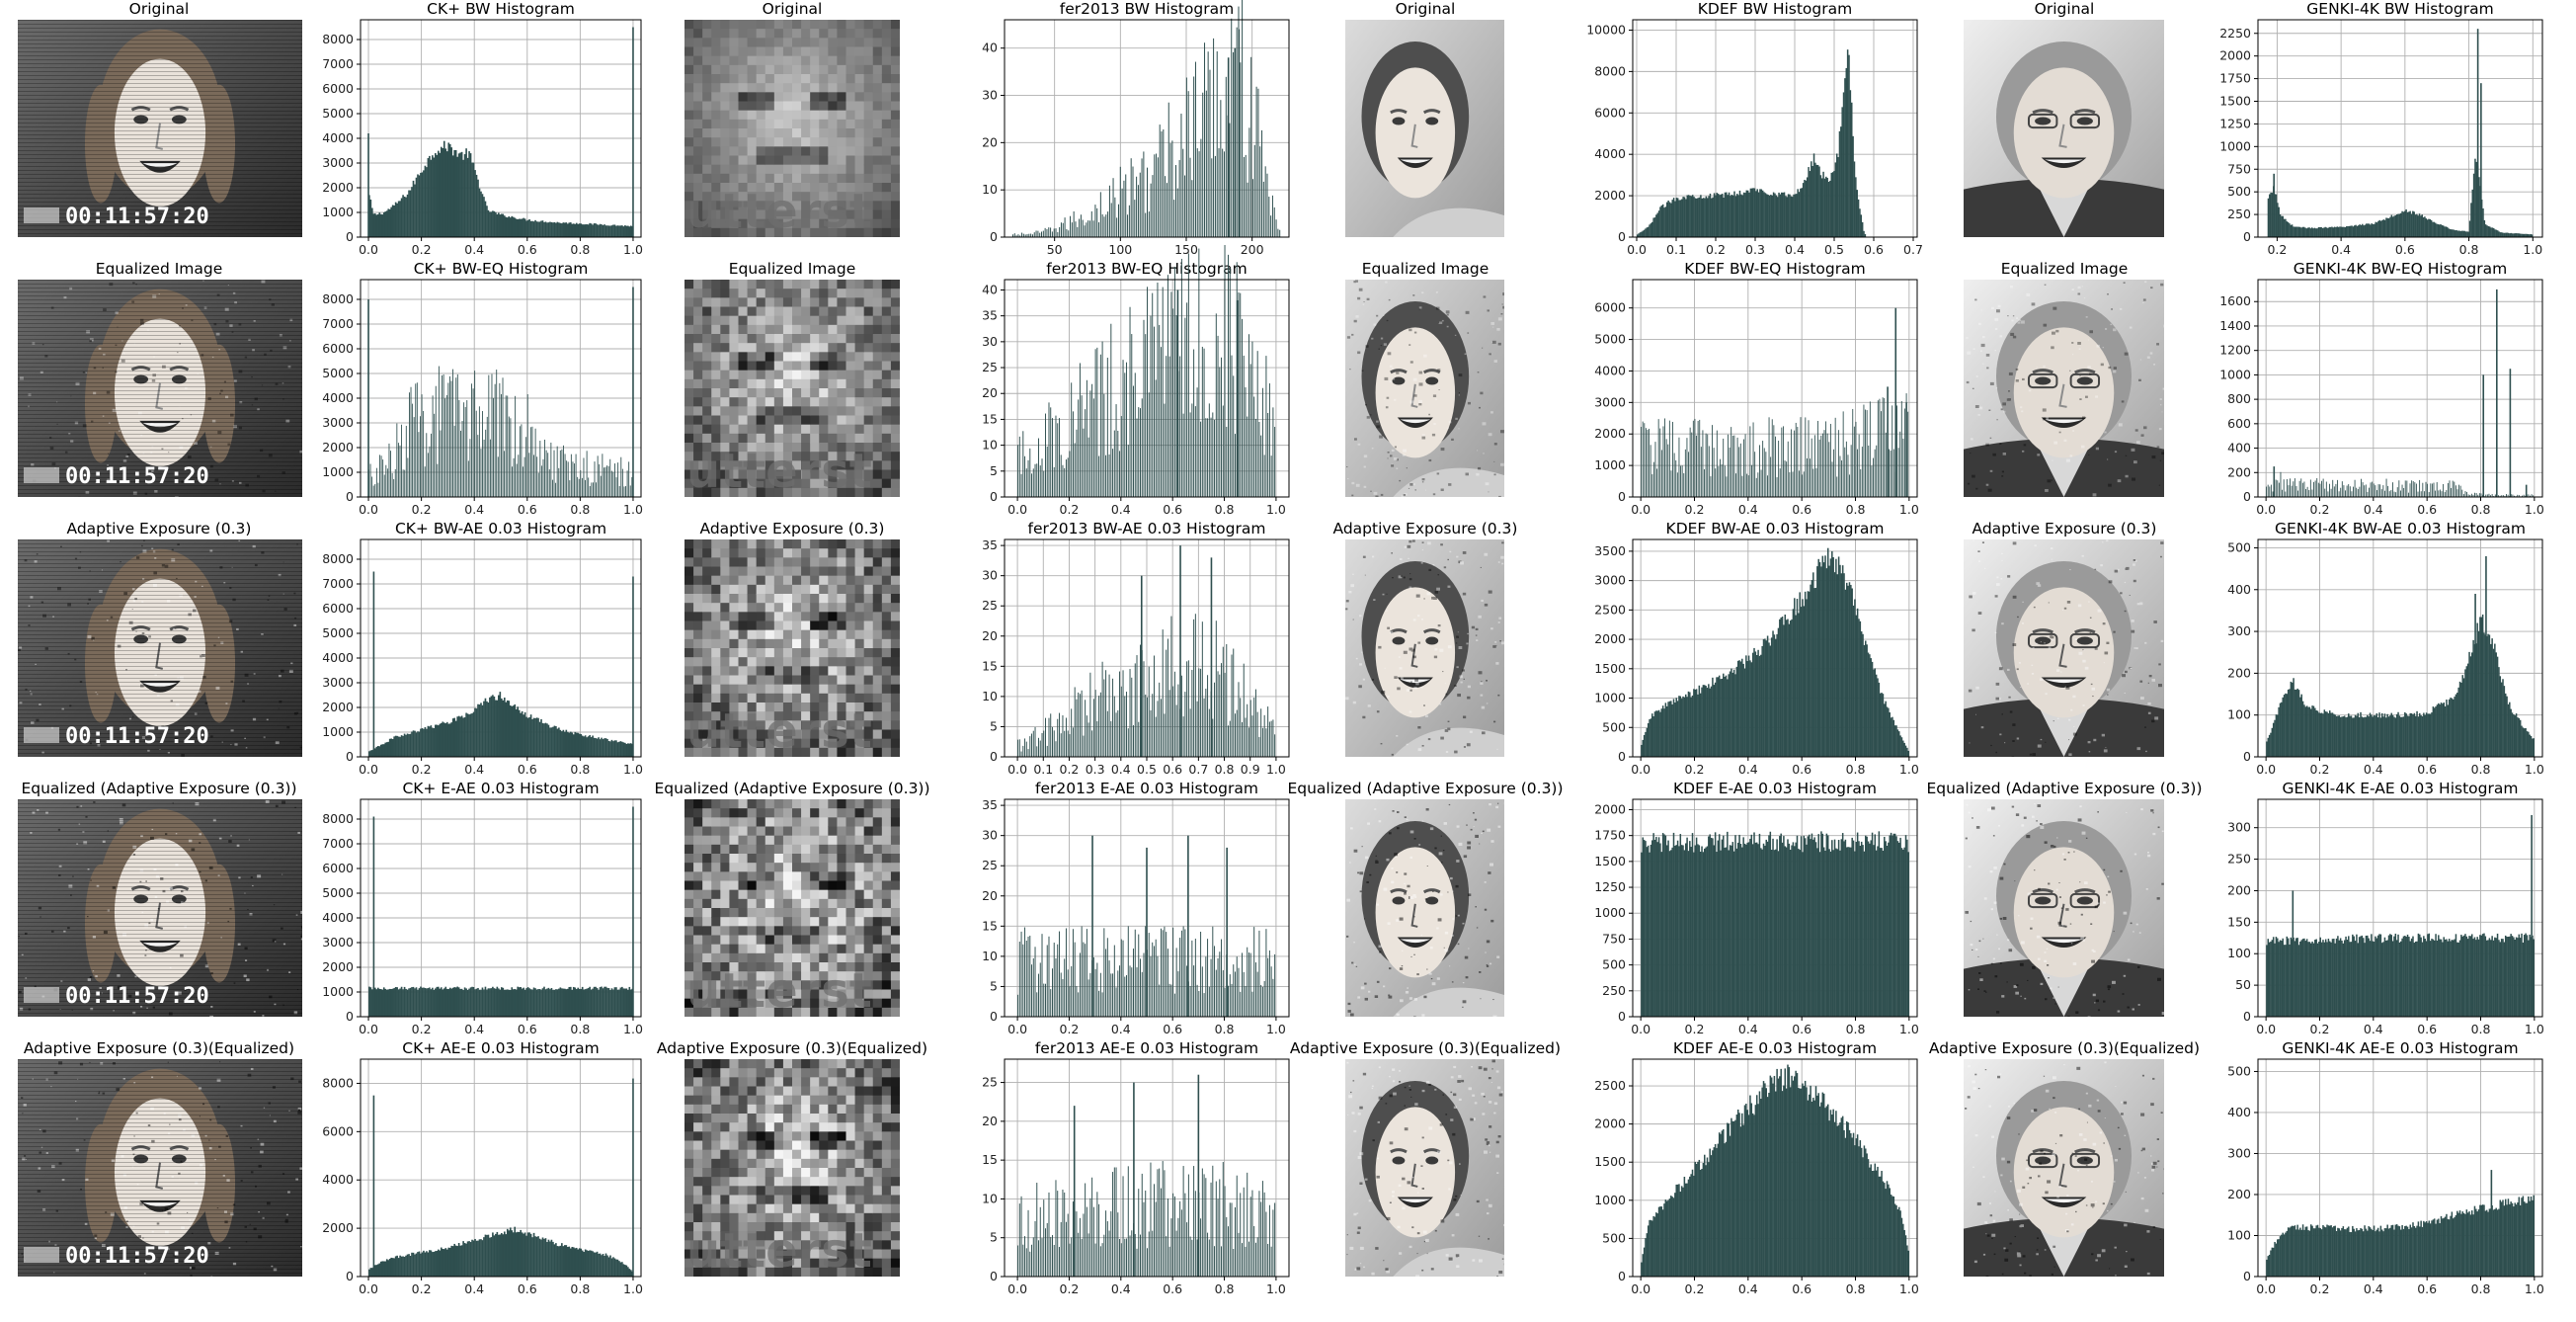 The height and width of the screenshot is (1322, 2576). I want to click on histogram-spike, so click(633, 666).